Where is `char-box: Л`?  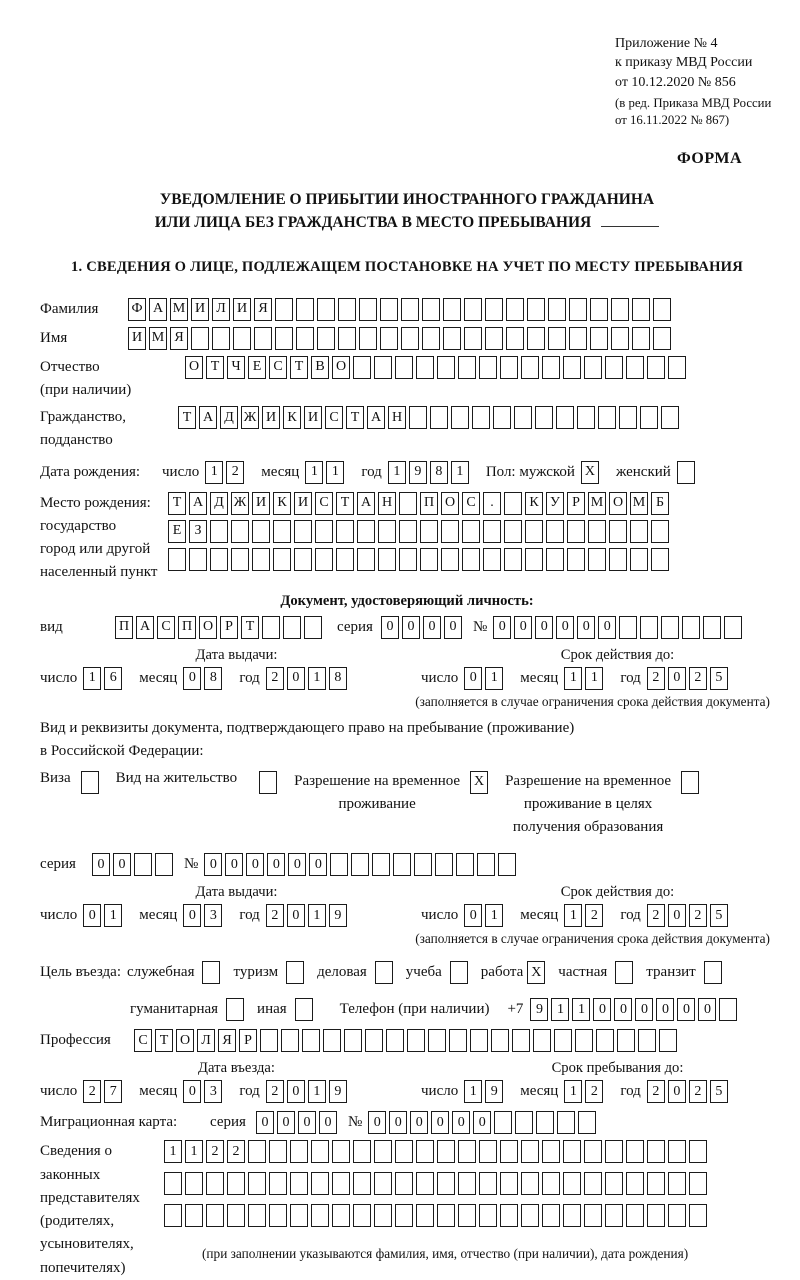
char-box: Л is located at coordinates (206, 1041).